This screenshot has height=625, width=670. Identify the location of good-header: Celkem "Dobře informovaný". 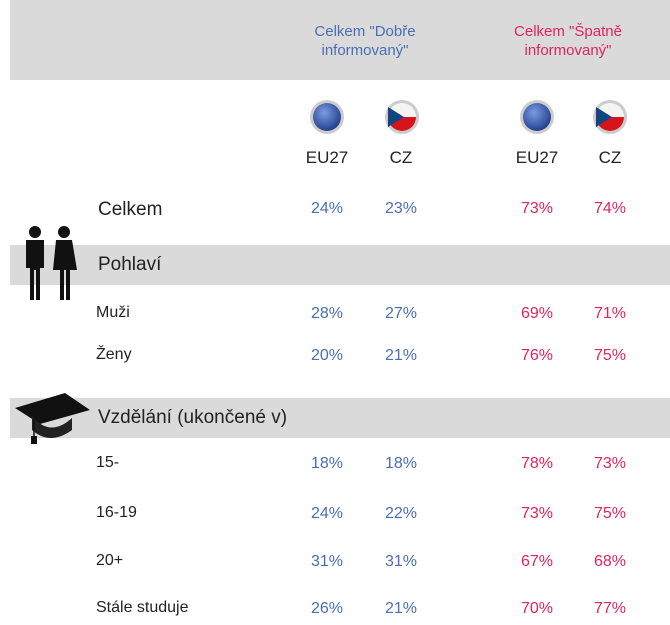
(365, 41).